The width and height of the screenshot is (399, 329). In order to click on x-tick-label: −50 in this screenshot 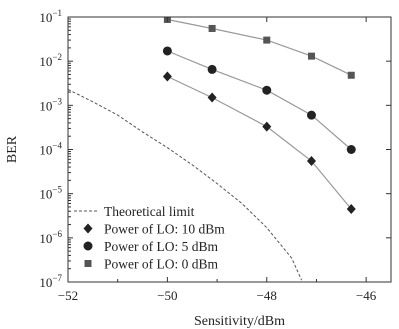, I will do `click(167, 295)`.